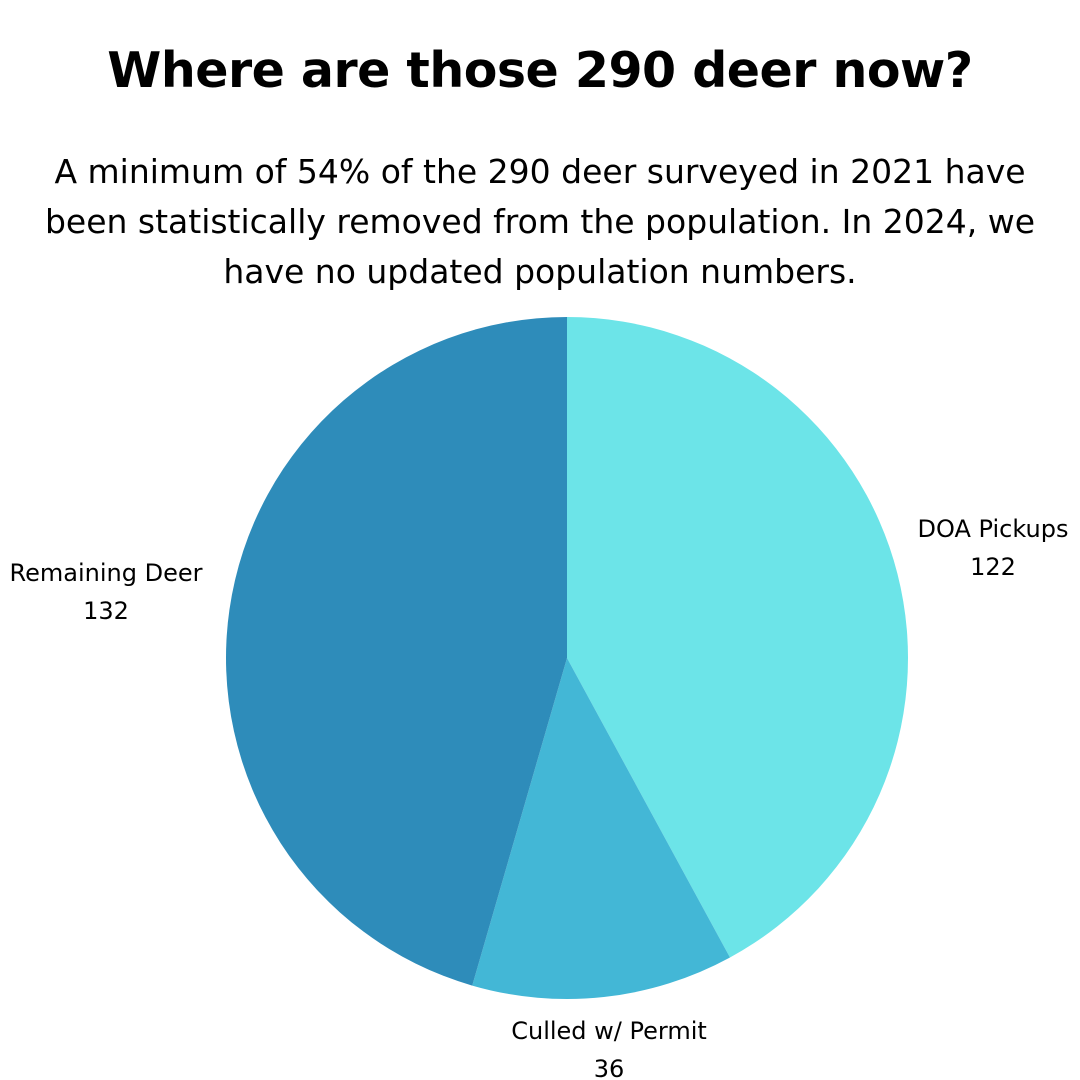 The height and width of the screenshot is (1080, 1080). I want to click on chart-title: Where are those 290 deer now?, so click(540, 70).